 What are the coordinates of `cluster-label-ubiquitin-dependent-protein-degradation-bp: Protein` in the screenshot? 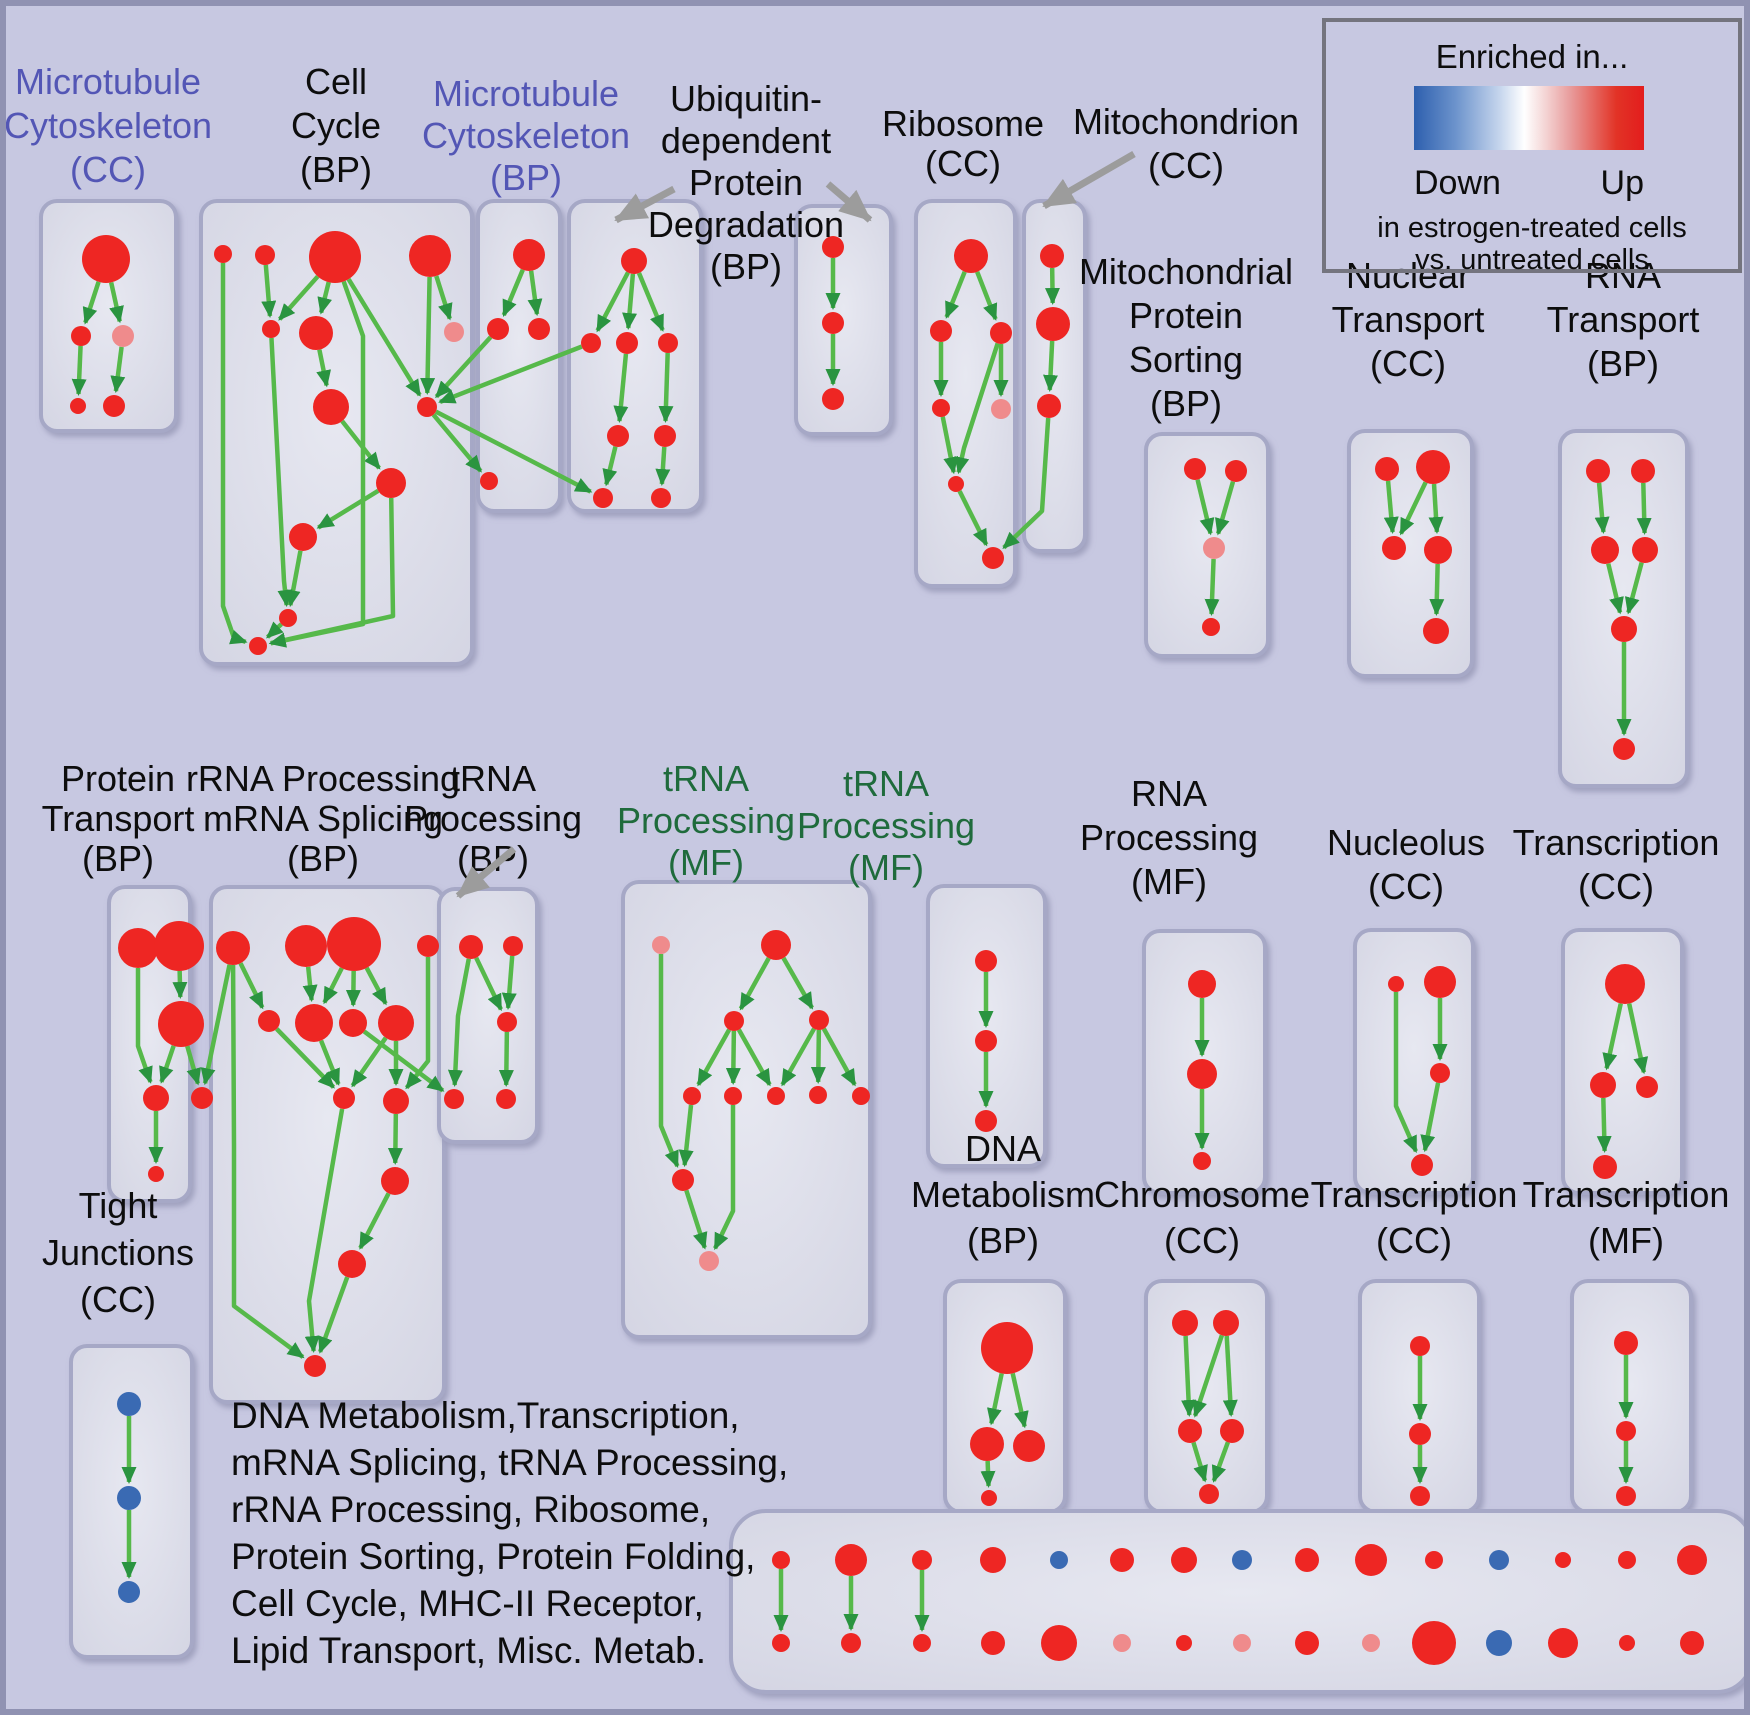 It's located at (746, 182).